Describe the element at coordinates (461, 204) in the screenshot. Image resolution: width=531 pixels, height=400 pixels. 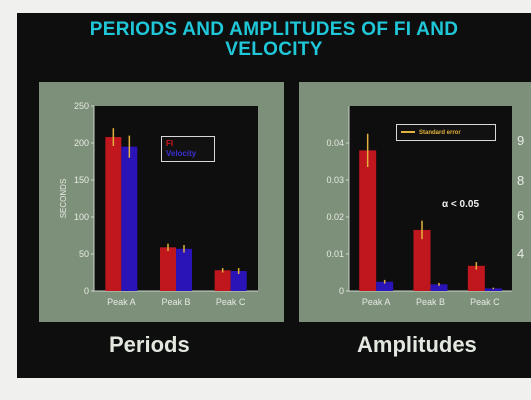
I see `alpha-annotation: α < 0.05` at that location.